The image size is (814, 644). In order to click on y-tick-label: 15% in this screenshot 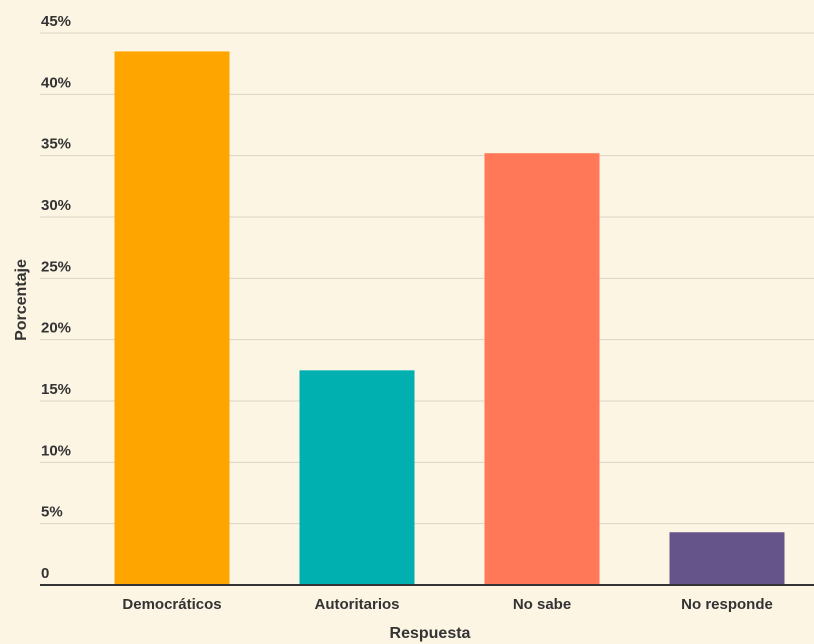, I will do `click(56, 389)`.